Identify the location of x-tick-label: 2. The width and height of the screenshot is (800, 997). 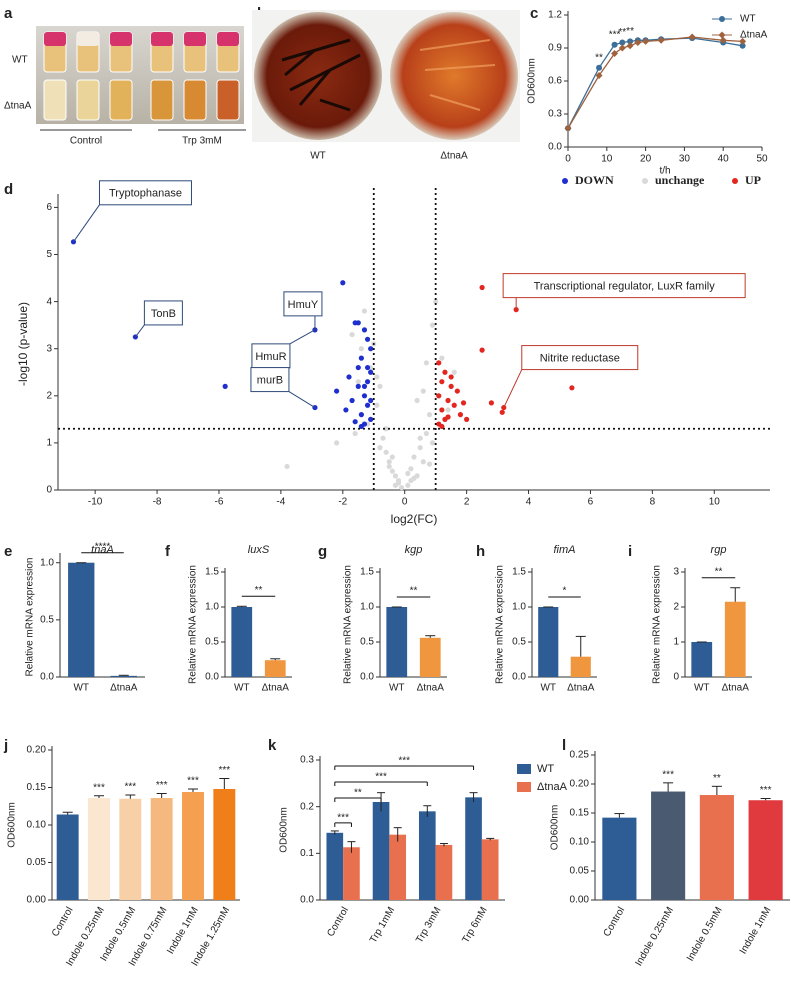
(467, 502).